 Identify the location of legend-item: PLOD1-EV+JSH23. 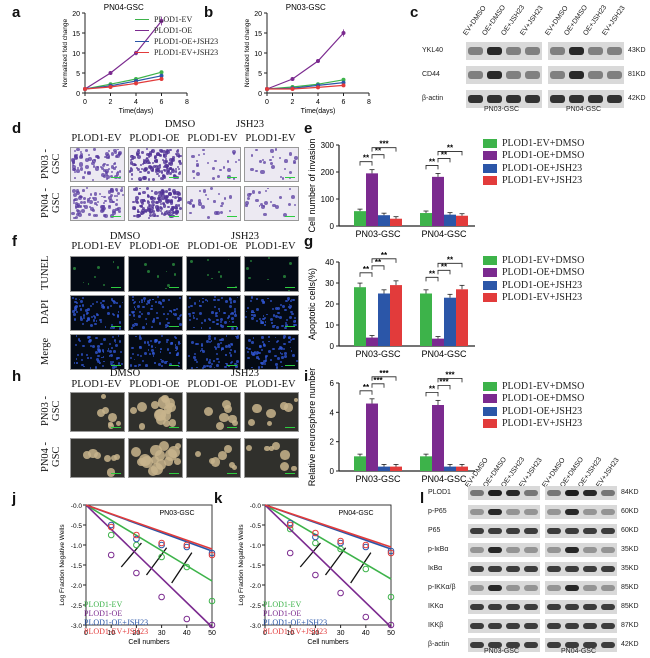
(295, 631).